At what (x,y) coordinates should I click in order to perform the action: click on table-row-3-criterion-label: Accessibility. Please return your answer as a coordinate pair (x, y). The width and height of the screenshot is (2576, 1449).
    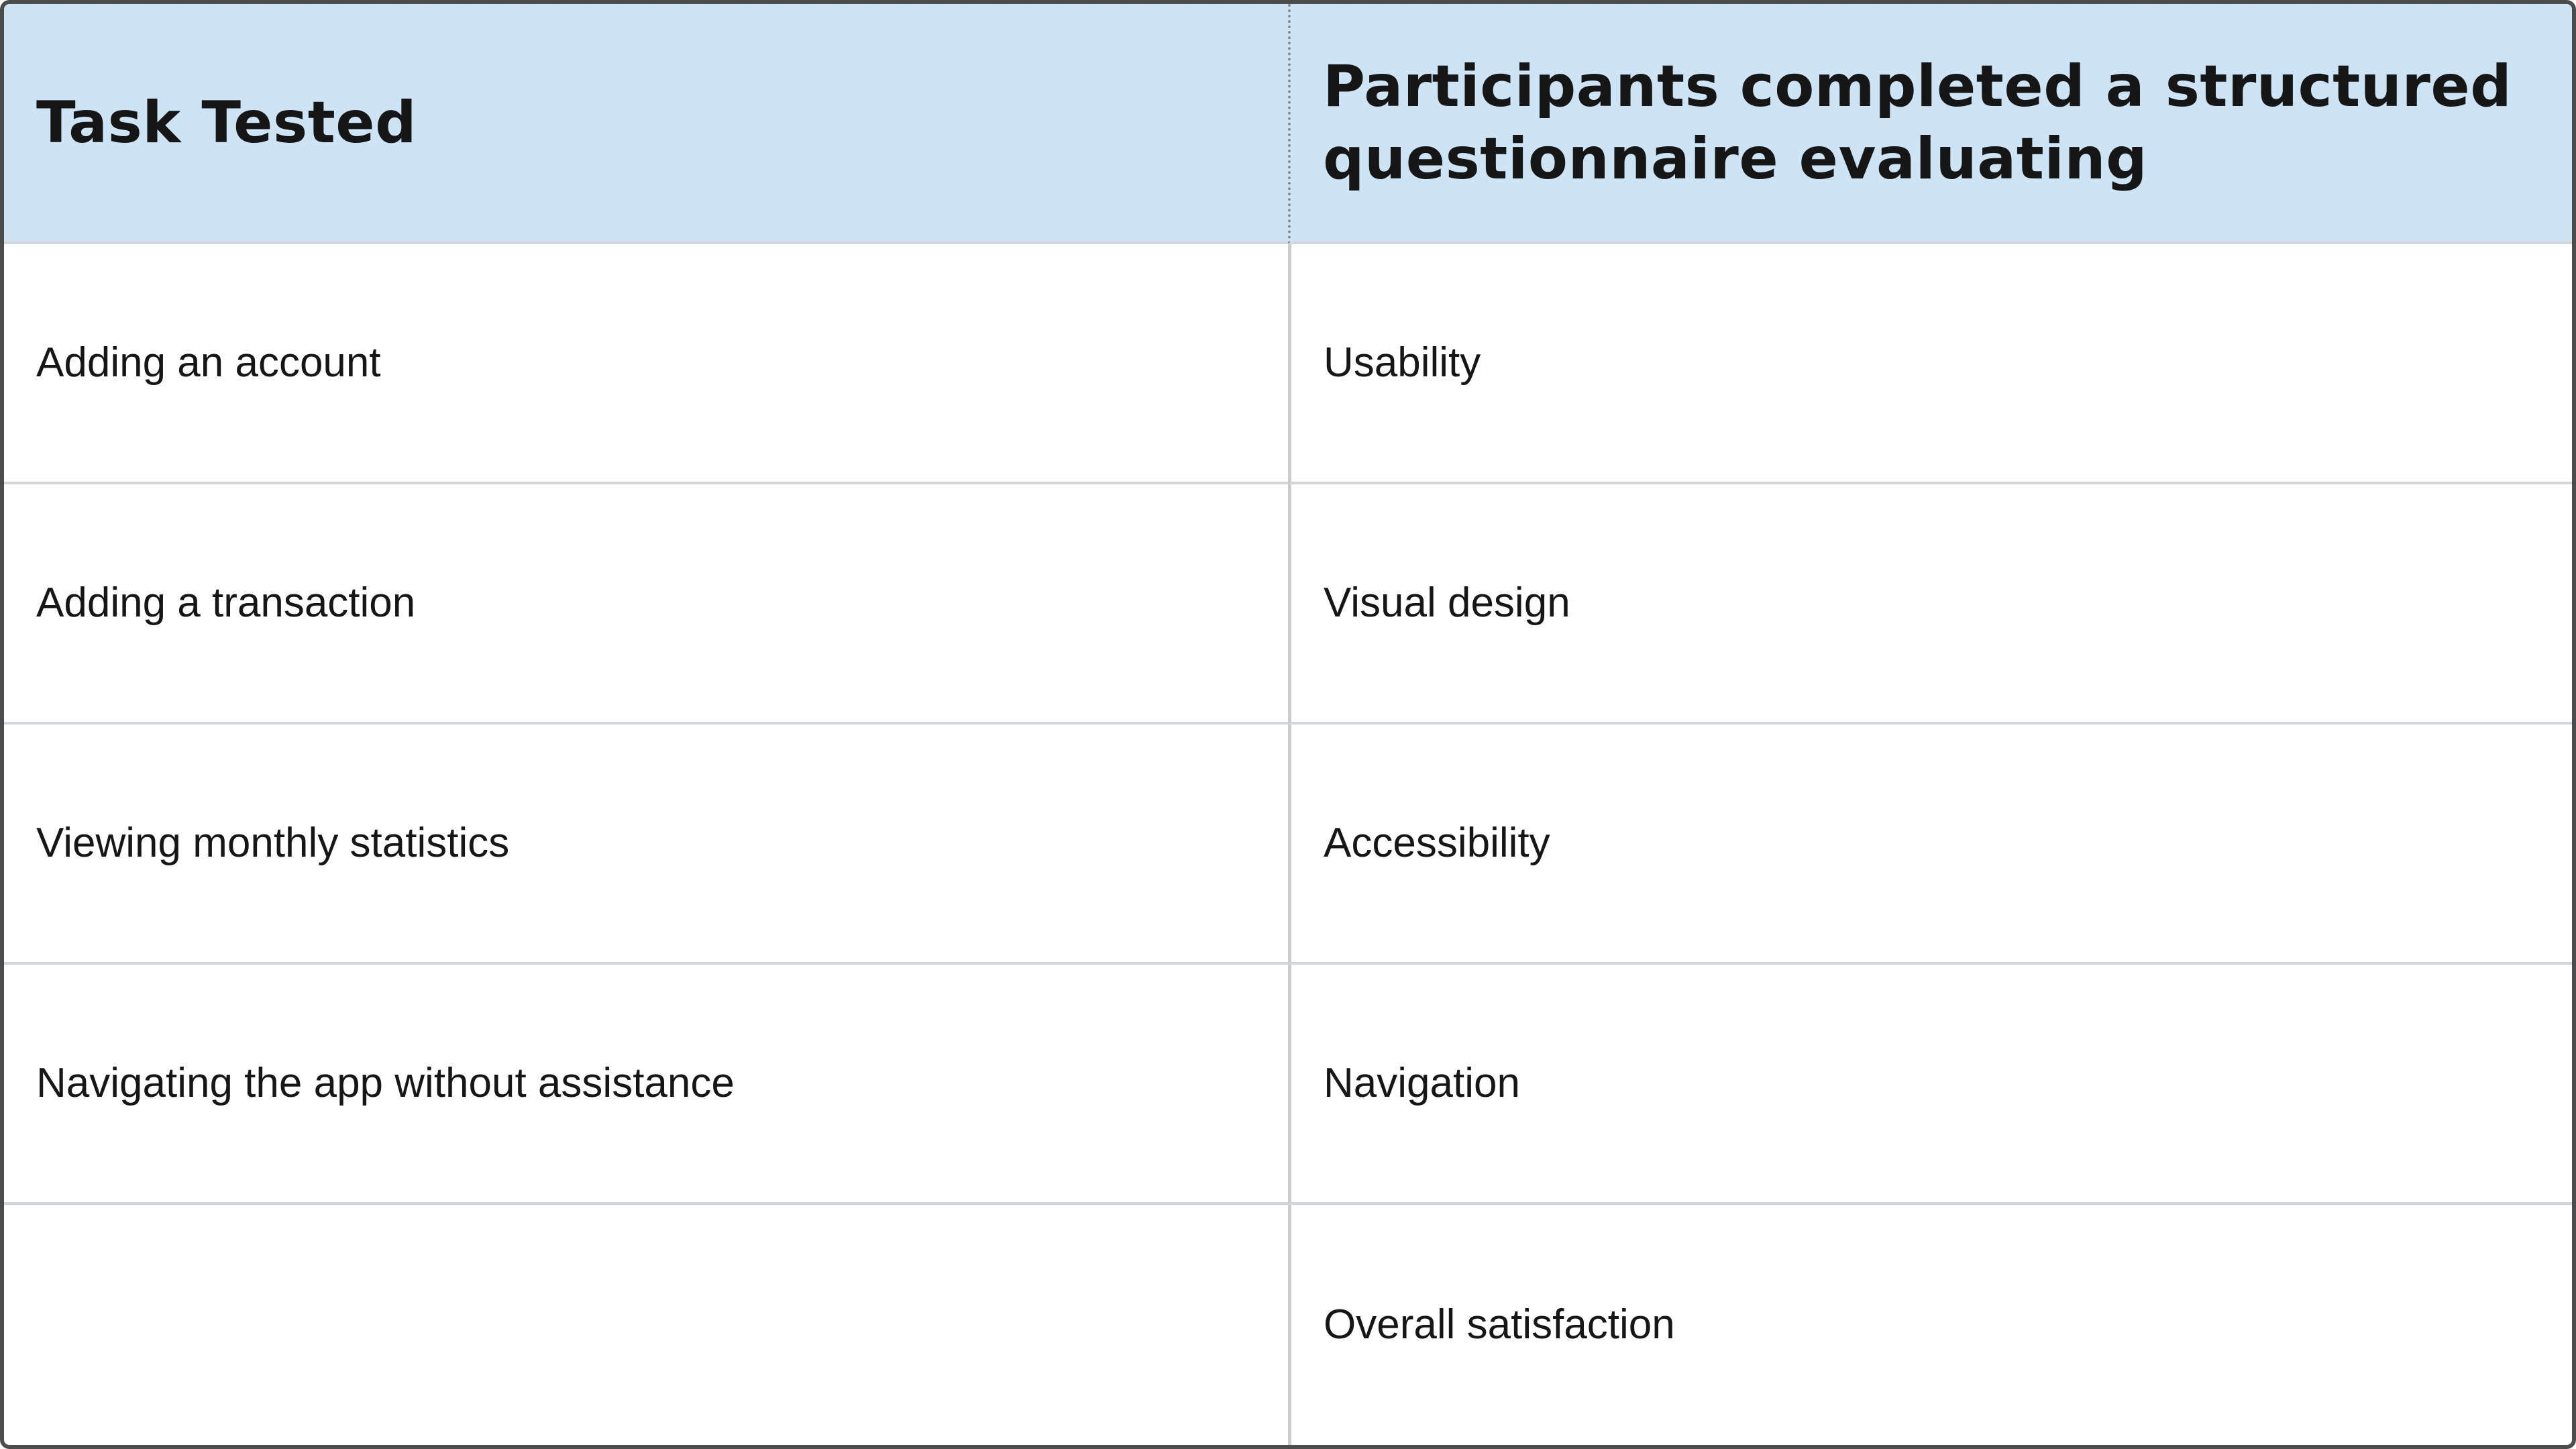
    Looking at the image, I should click on (1437, 842).